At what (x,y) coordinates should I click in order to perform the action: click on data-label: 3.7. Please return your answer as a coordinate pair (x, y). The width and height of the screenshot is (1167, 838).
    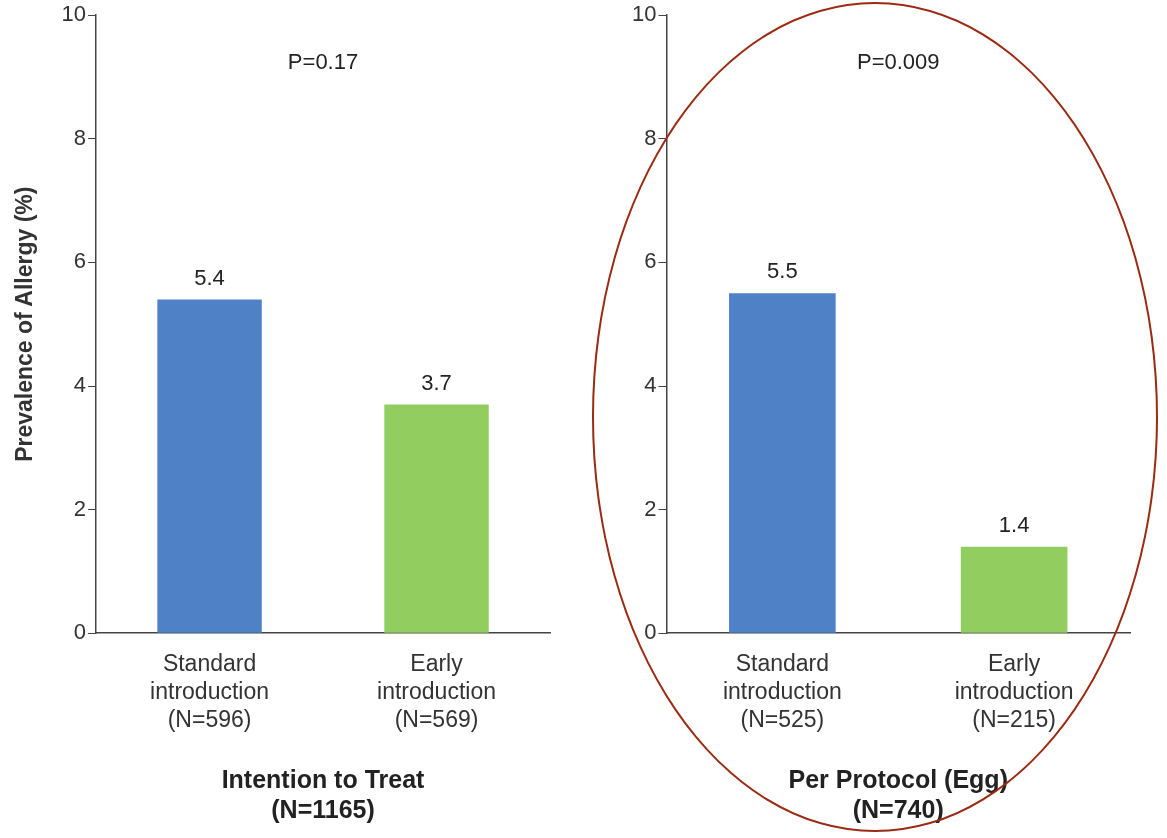
    Looking at the image, I should click on (436, 382).